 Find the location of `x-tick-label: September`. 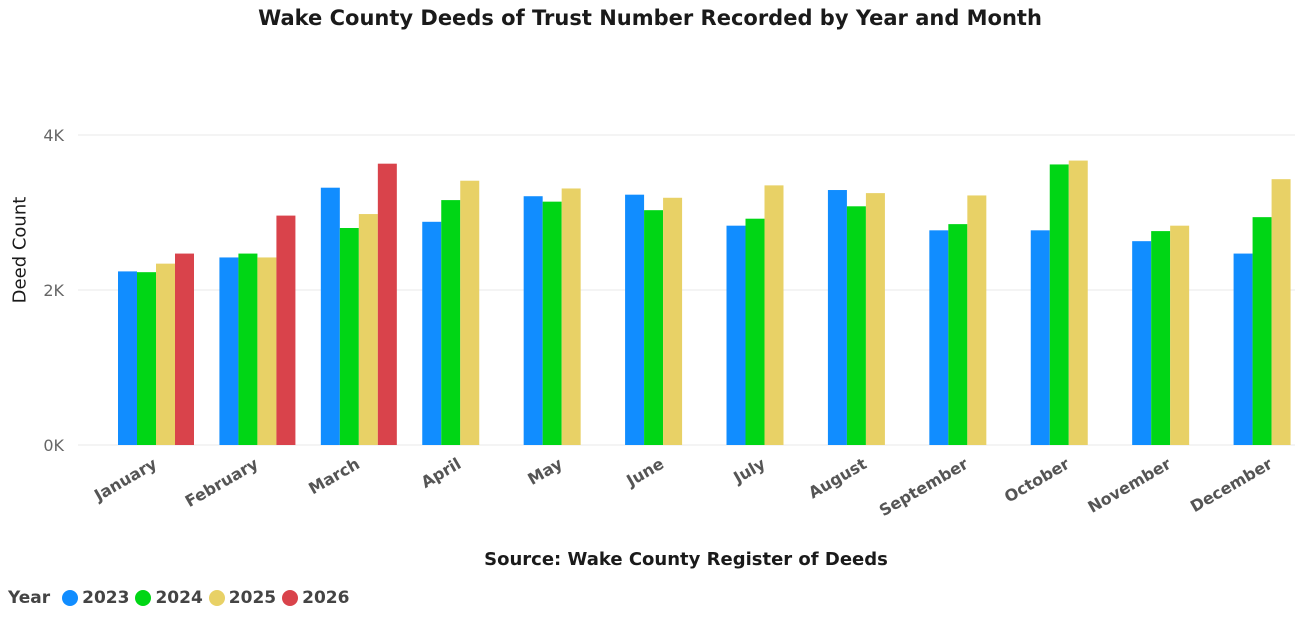

x-tick-label: September is located at coordinates (924, 487).